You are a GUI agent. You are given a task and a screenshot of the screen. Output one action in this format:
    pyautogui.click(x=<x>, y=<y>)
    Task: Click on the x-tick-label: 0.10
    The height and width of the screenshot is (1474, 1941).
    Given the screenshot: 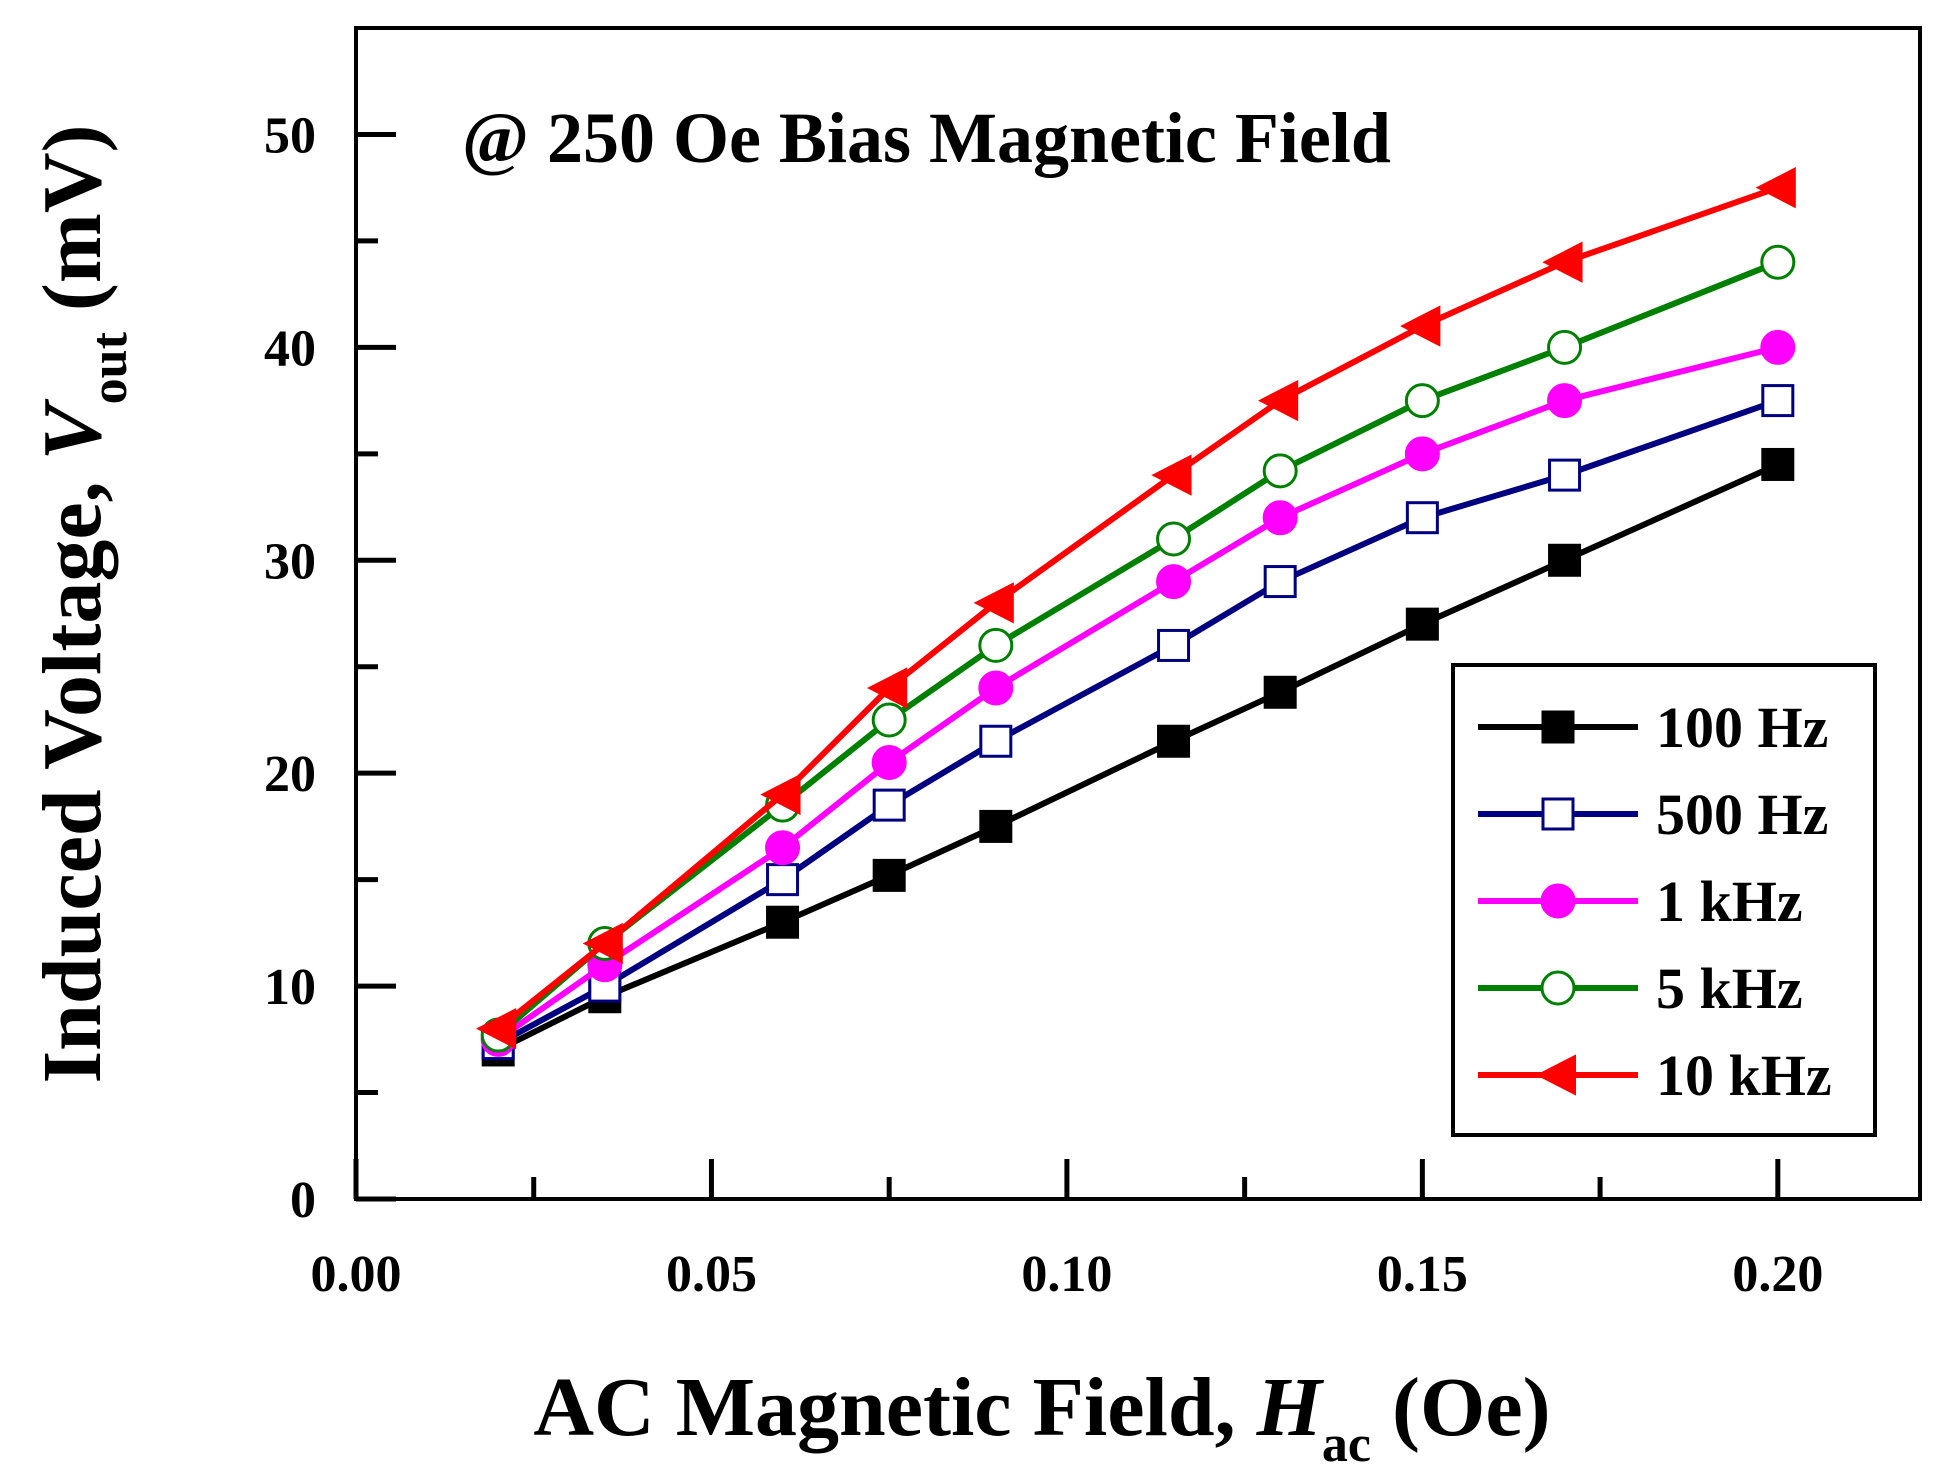 What is the action you would take?
    pyautogui.click(x=1066, y=1274)
    